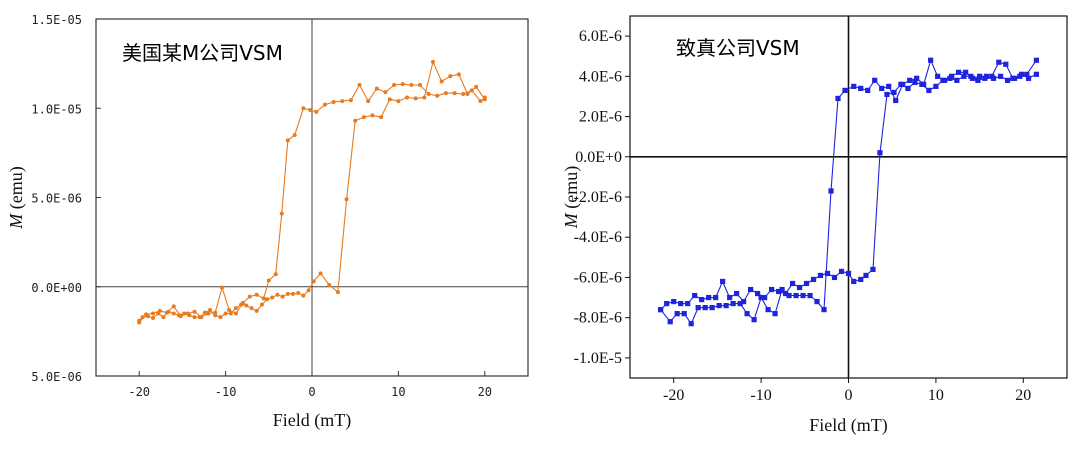 This screenshot has height=450, width=1080. Describe the element at coordinates (226, 392) in the screenshot. I see `x-tick-label: -10` at that location.